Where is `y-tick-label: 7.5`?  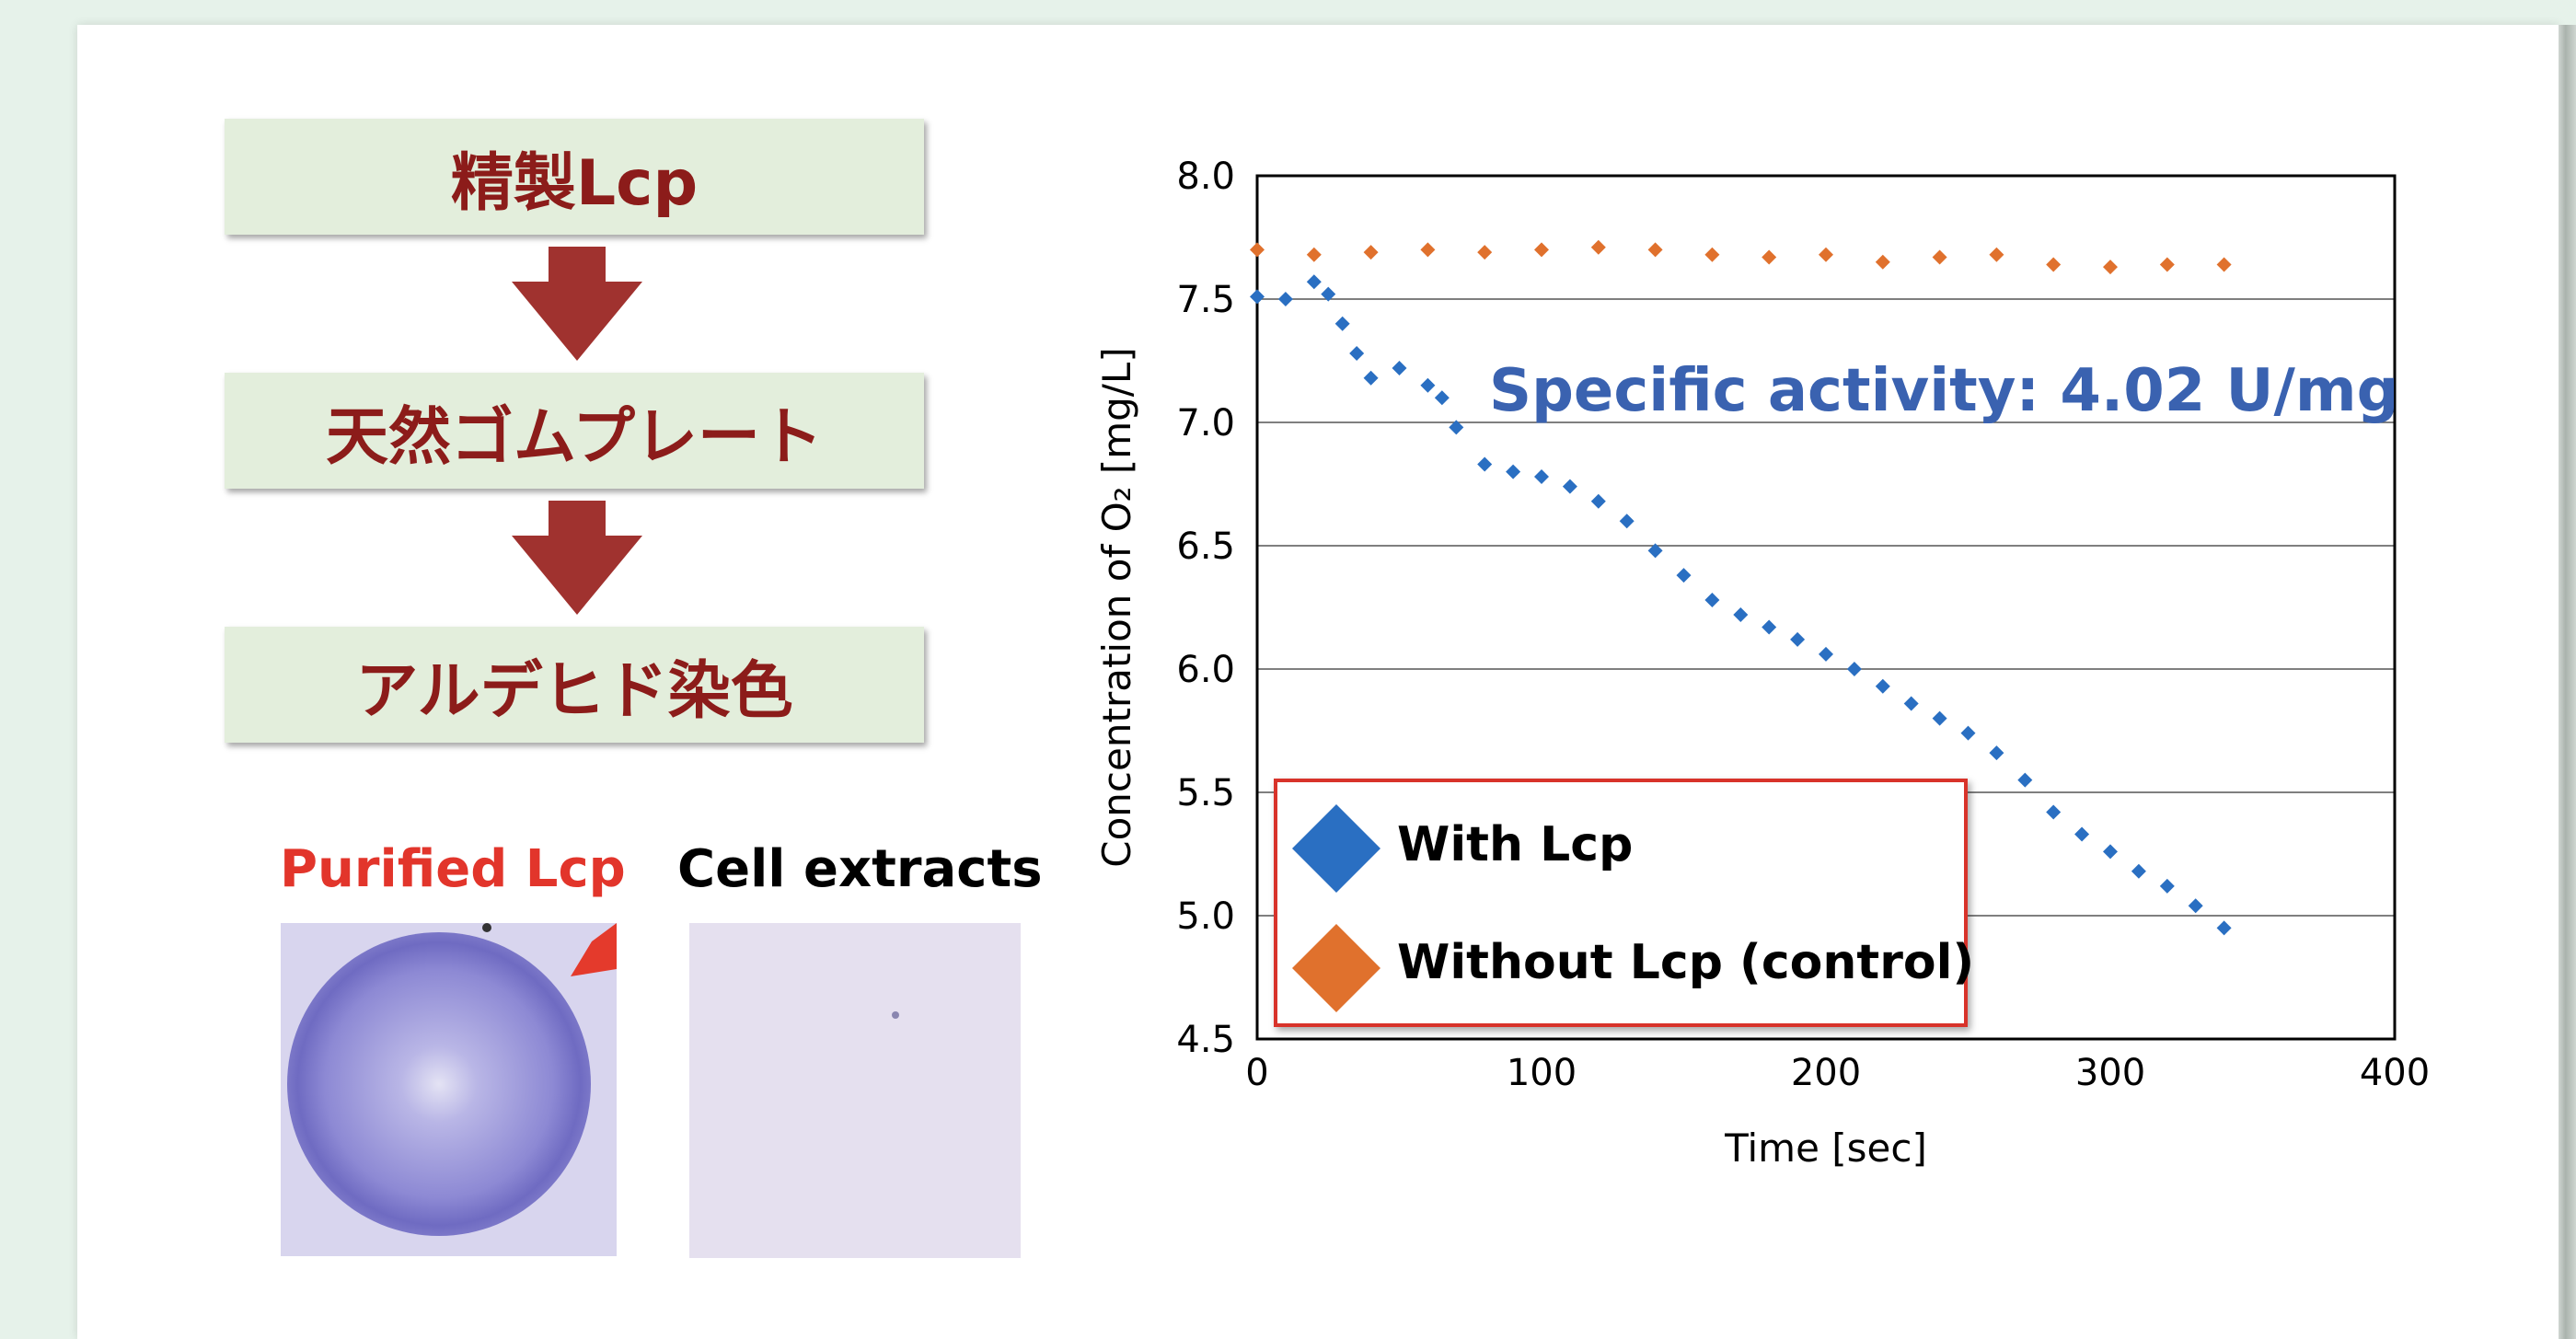 y-tick-label: 7.5 is located at coordinates (1206, 300).